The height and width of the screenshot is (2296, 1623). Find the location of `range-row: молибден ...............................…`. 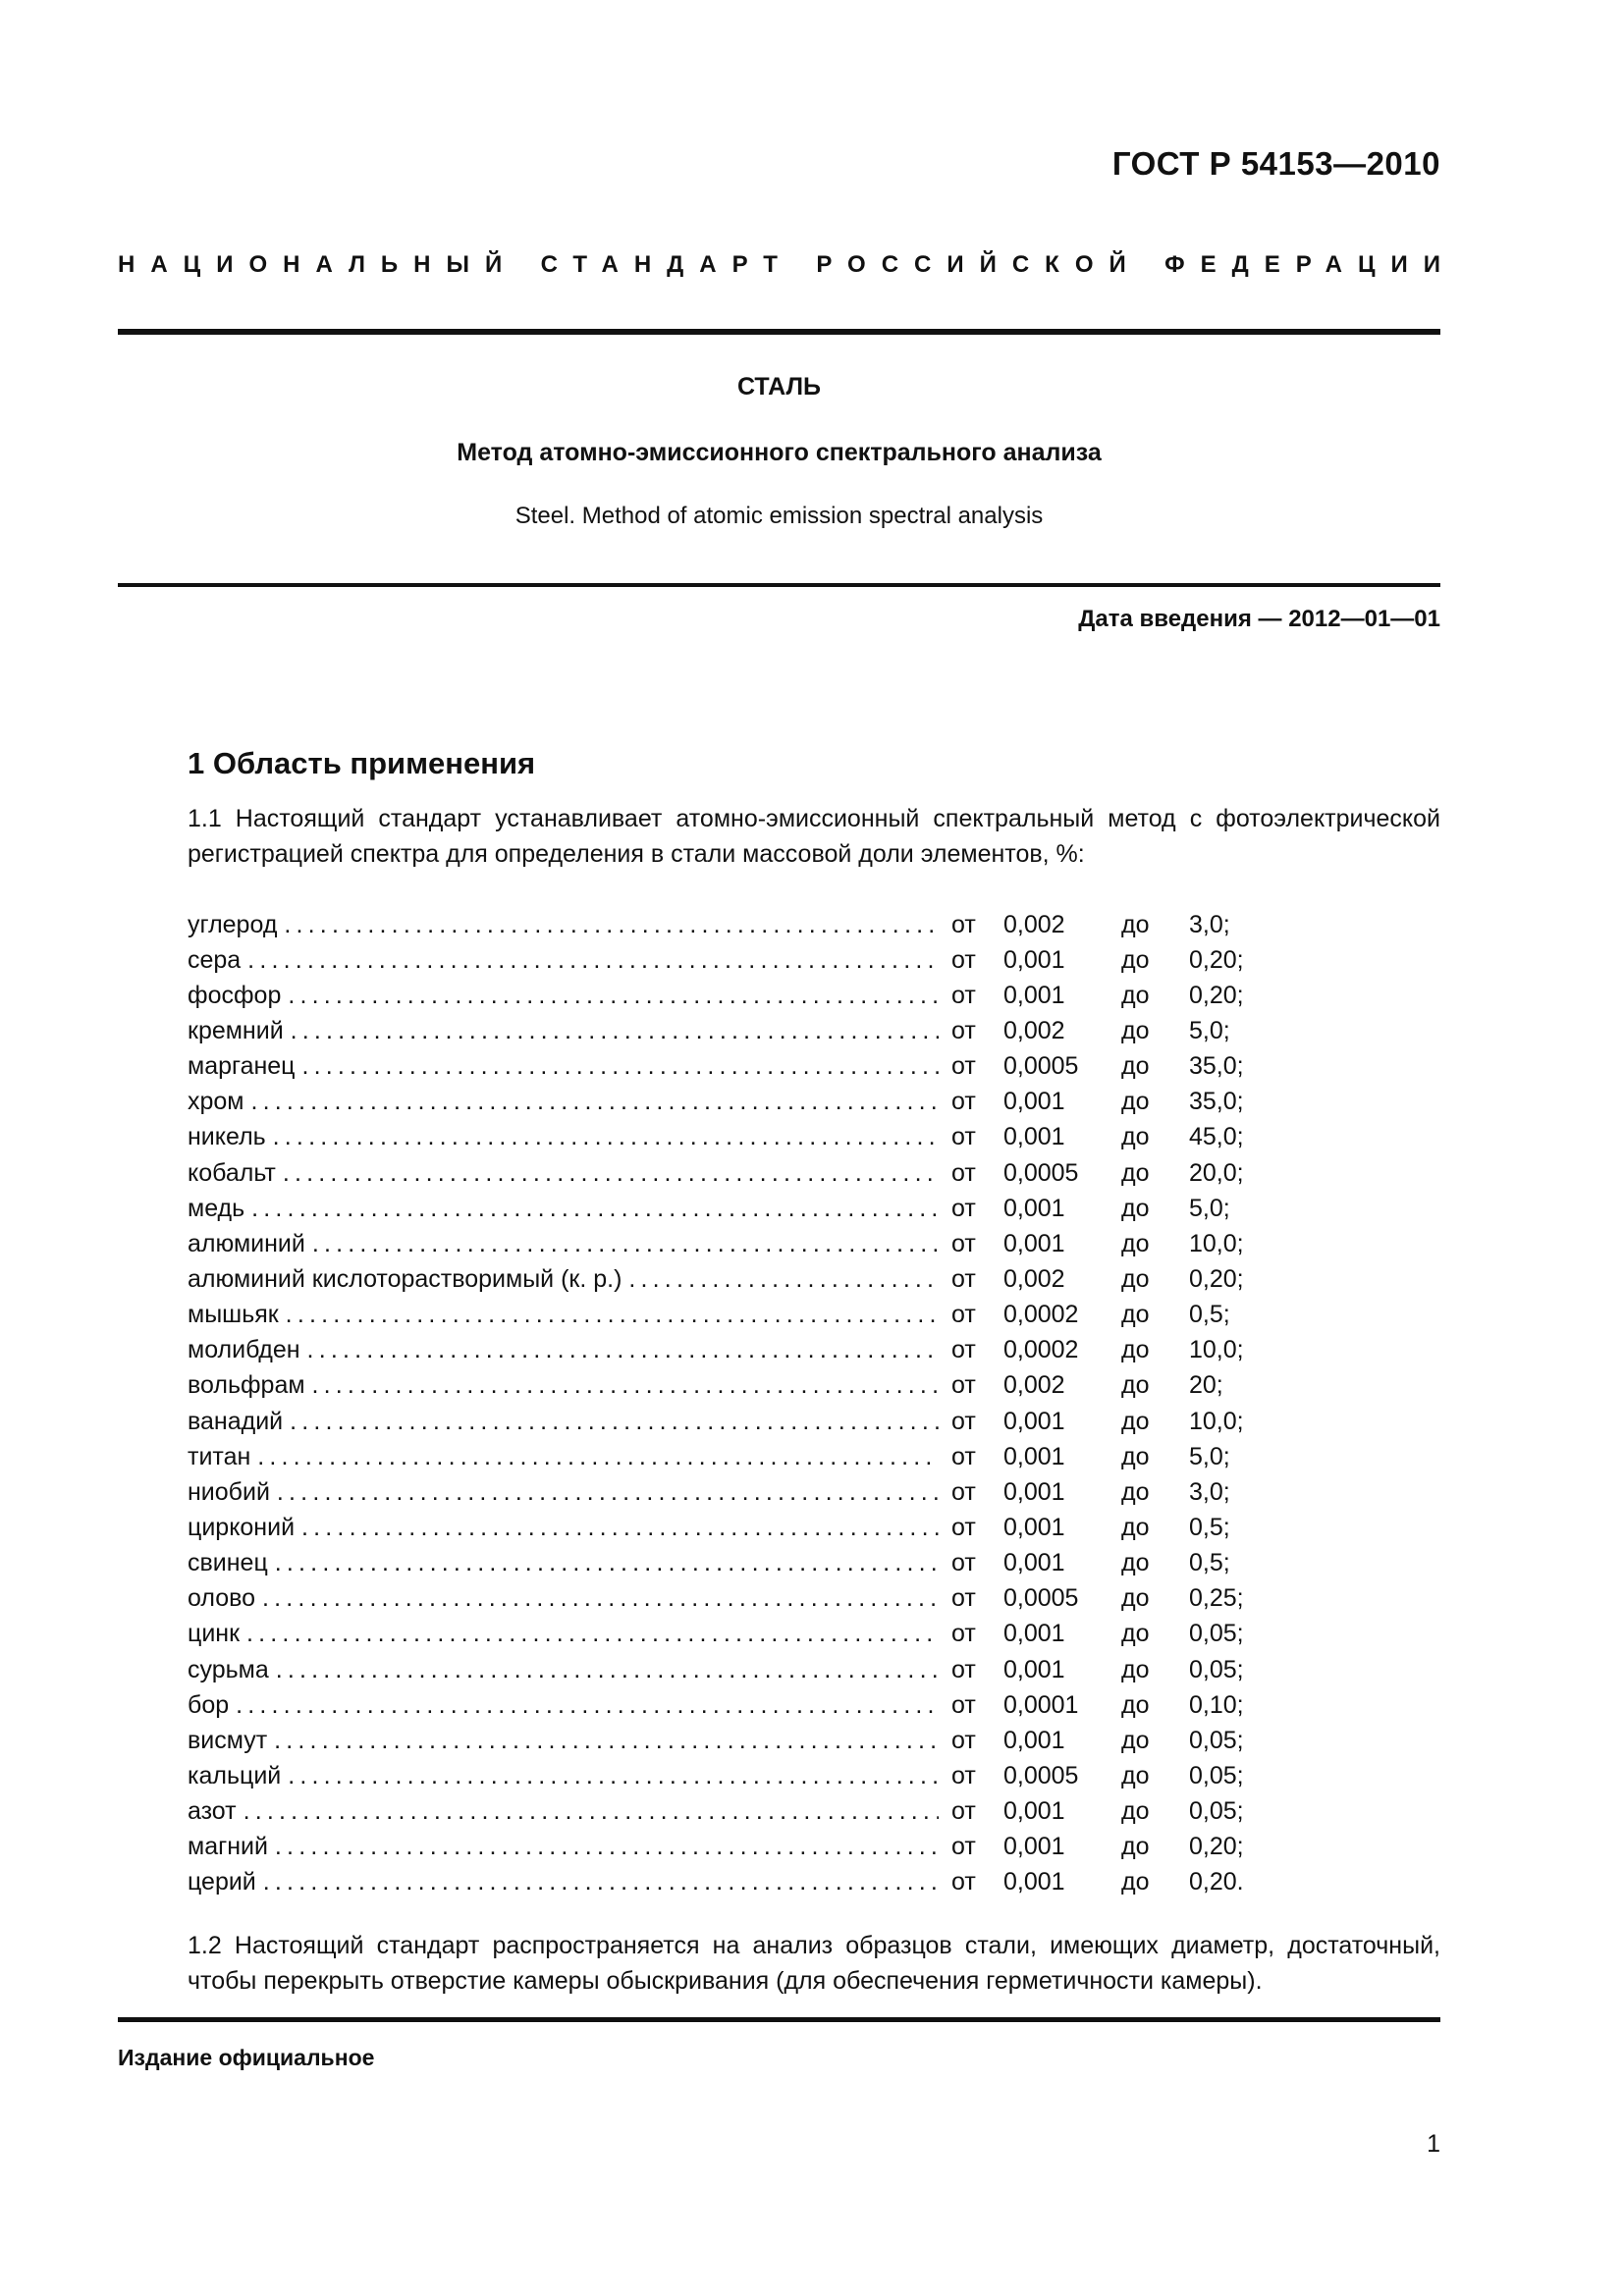

range-row: молибден ...............................… is located at coordinates (728, 1350).